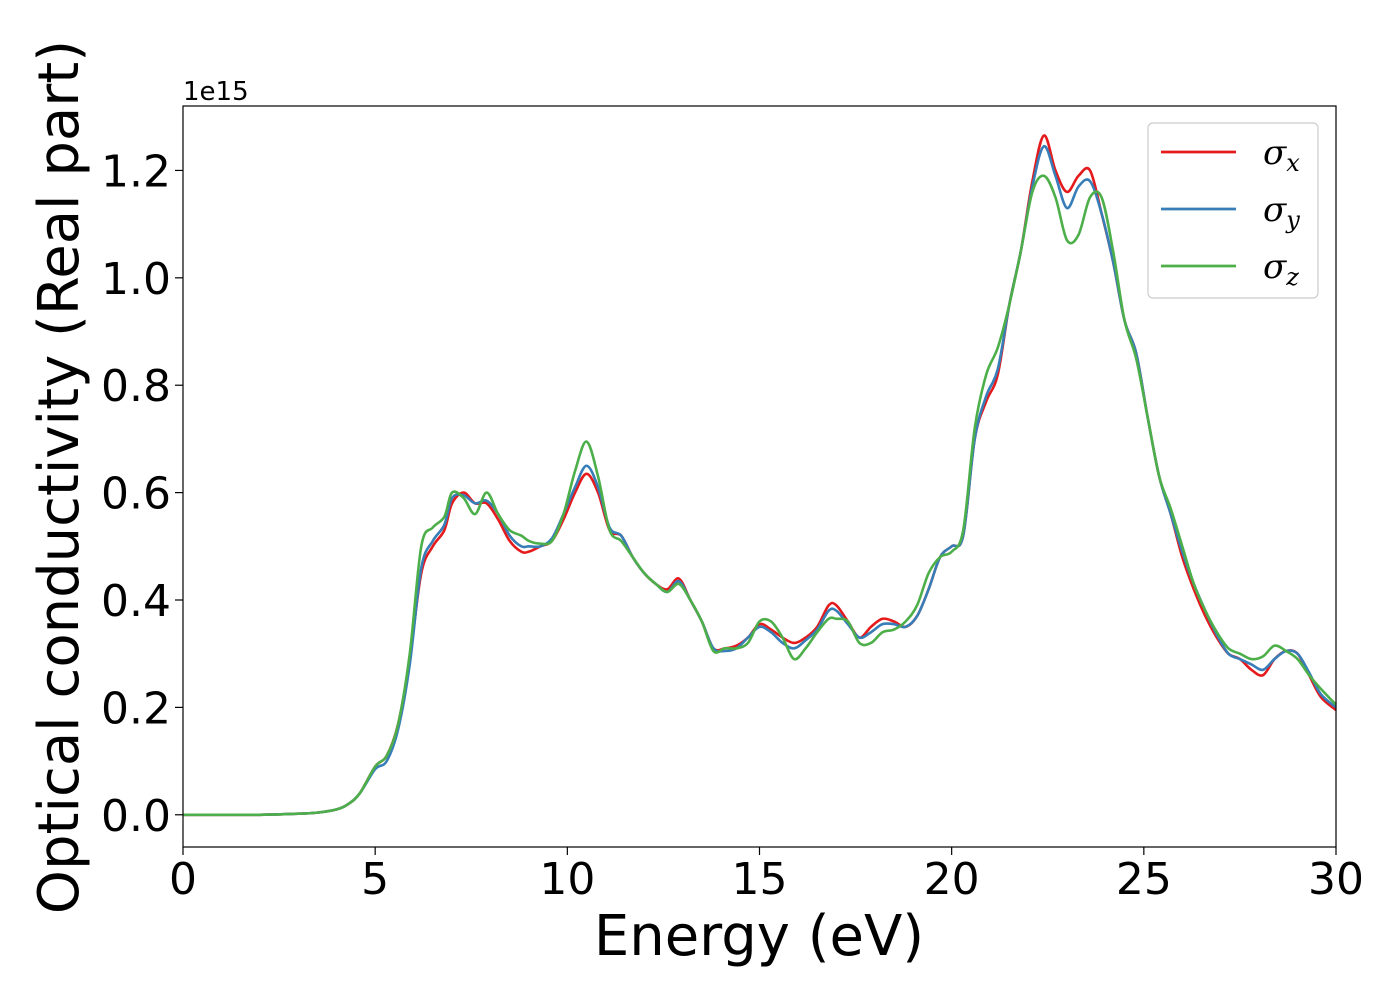  Describe the element at coordinates (1233, 210) in the screenshot. I see `legend-frame` at that location.